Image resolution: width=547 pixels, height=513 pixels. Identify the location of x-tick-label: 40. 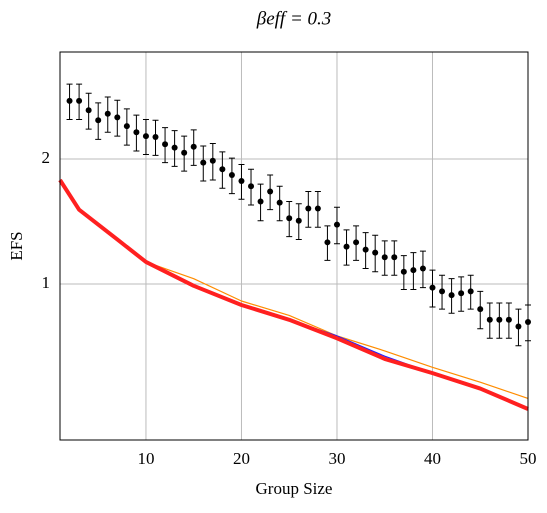
(432, 458).